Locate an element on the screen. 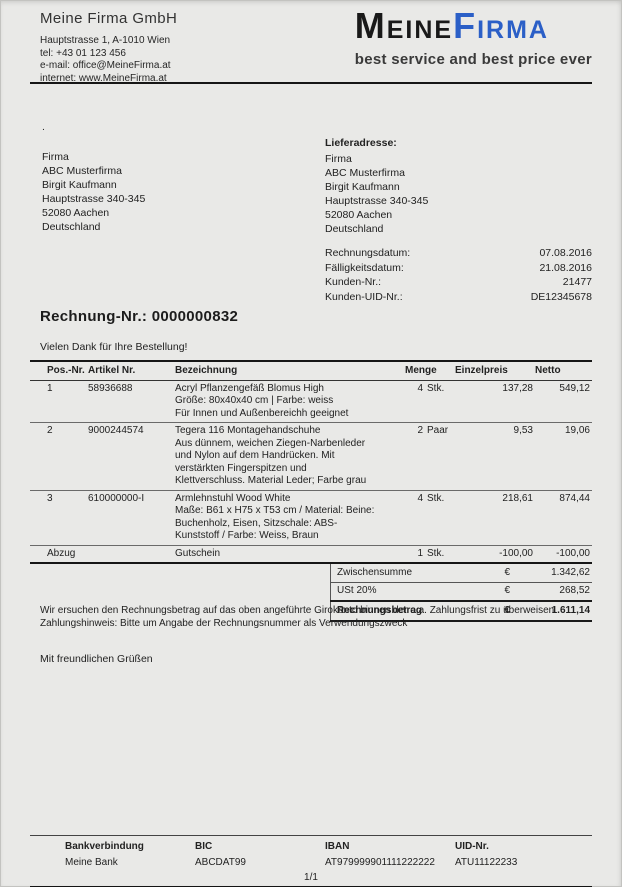 This screenshot has width=622, height=887. uid-column: UID-Nr. ATU11122233 is located at coordinates (486, 855).